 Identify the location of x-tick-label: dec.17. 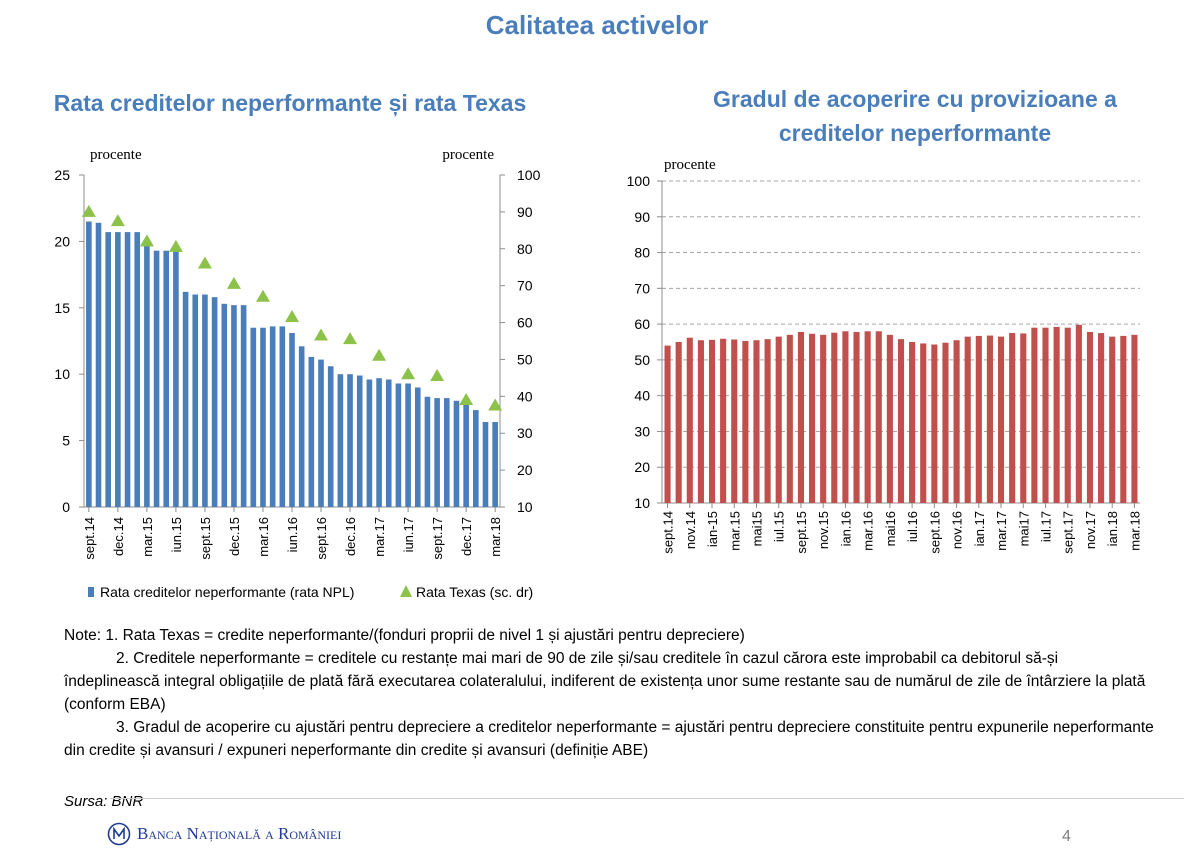
(466, 536).